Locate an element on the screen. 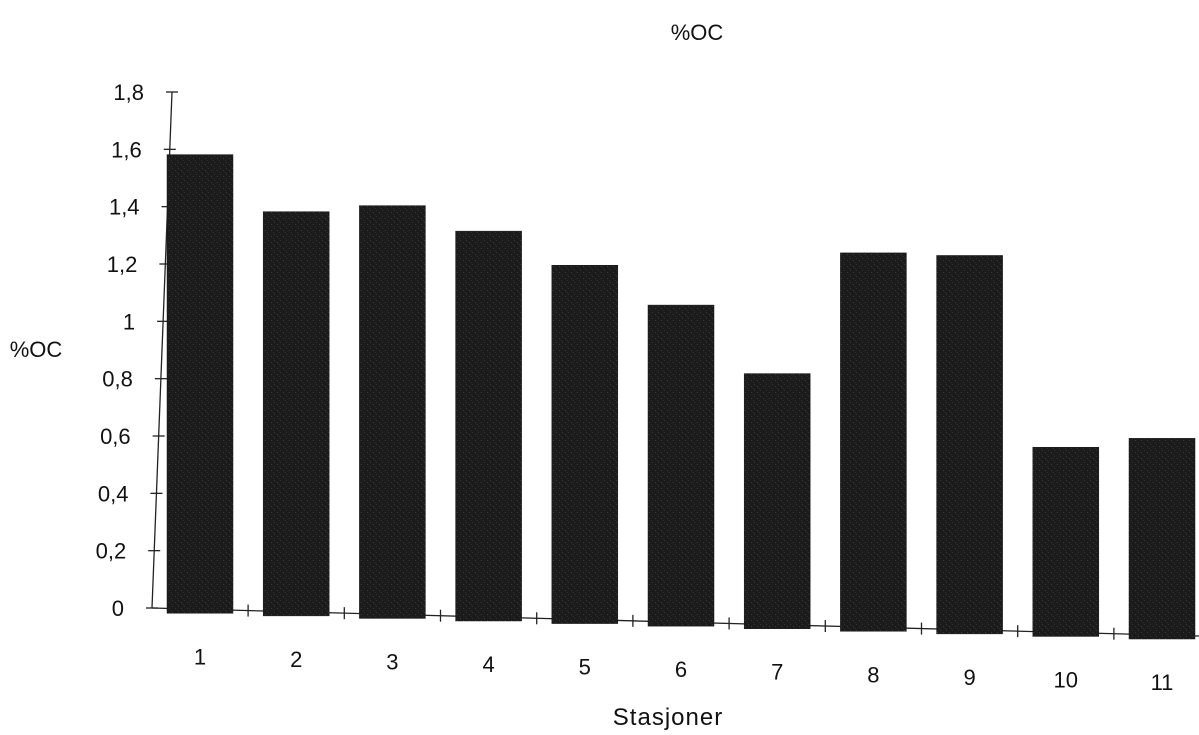  x-tick-label: 8 is located at coordinates (873, 674).